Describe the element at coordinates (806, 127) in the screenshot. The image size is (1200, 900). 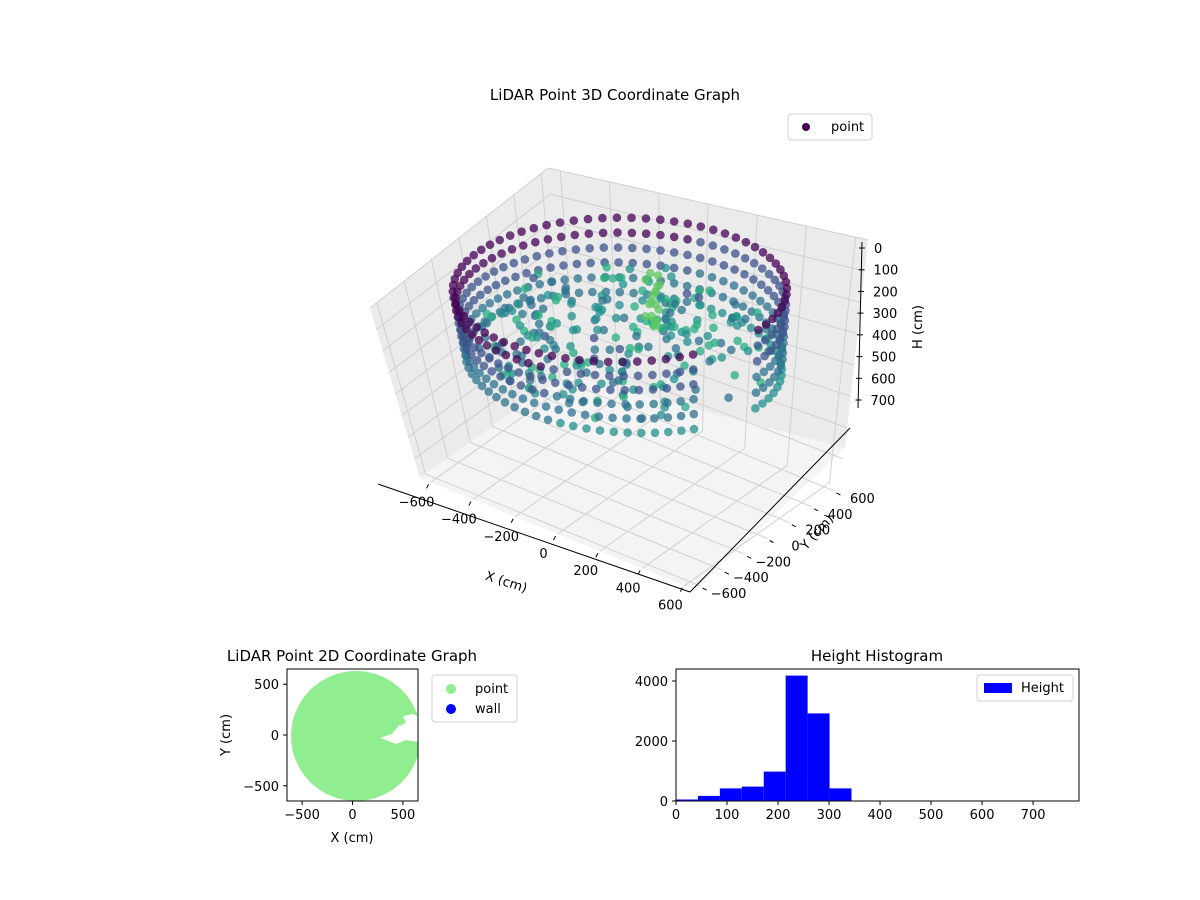
I see `legend-3d-marker` at that location.